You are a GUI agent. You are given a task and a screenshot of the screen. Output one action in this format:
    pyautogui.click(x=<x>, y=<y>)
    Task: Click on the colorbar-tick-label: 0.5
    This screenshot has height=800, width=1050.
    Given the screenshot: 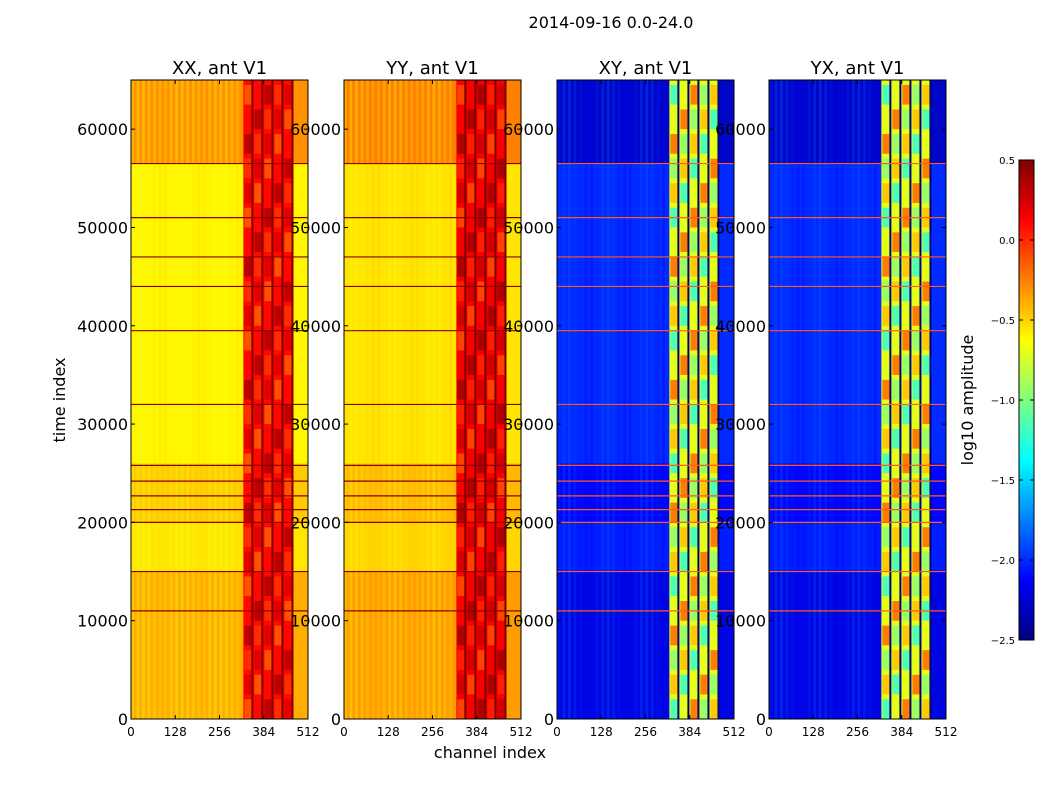 What is the action you would take?
    pyautogui.click(x=1007, y=161)
    